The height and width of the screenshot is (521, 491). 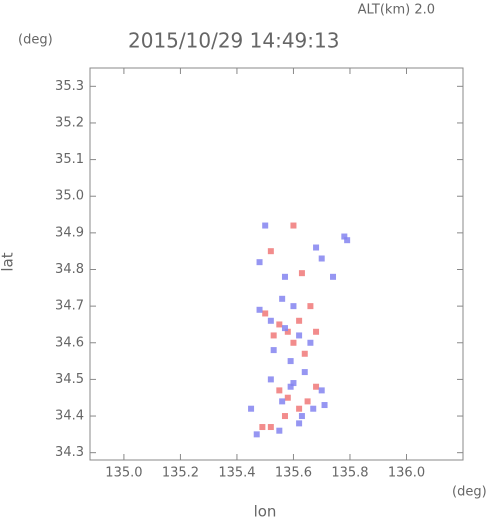 What do you see at coordinates (69, 269) in the screenshot?
I see `y-tick-label: 34.8` at bounding box center [69, 269].